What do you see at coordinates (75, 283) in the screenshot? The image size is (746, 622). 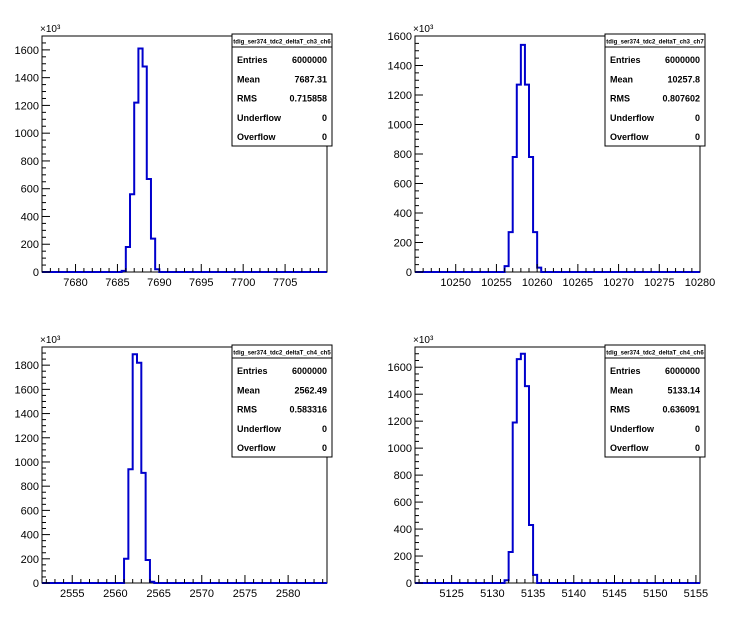 I see `x-tick-label: 7680` at bounding box center [75, 283].